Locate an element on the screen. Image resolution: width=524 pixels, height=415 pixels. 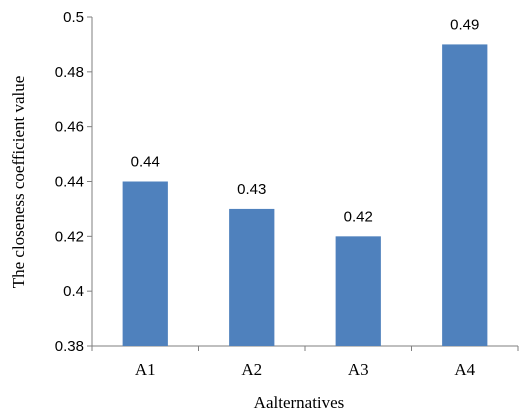
data-label: 0.44 is located at coordinates (145, 162).